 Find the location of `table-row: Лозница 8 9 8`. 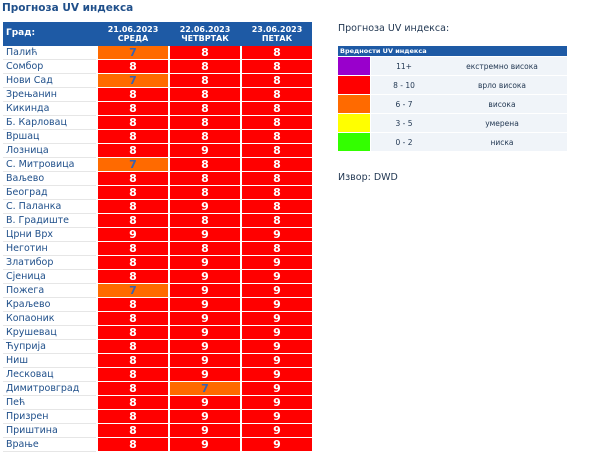

table-row: Лозница 8 9 8 is located at coordinates (157, 150).